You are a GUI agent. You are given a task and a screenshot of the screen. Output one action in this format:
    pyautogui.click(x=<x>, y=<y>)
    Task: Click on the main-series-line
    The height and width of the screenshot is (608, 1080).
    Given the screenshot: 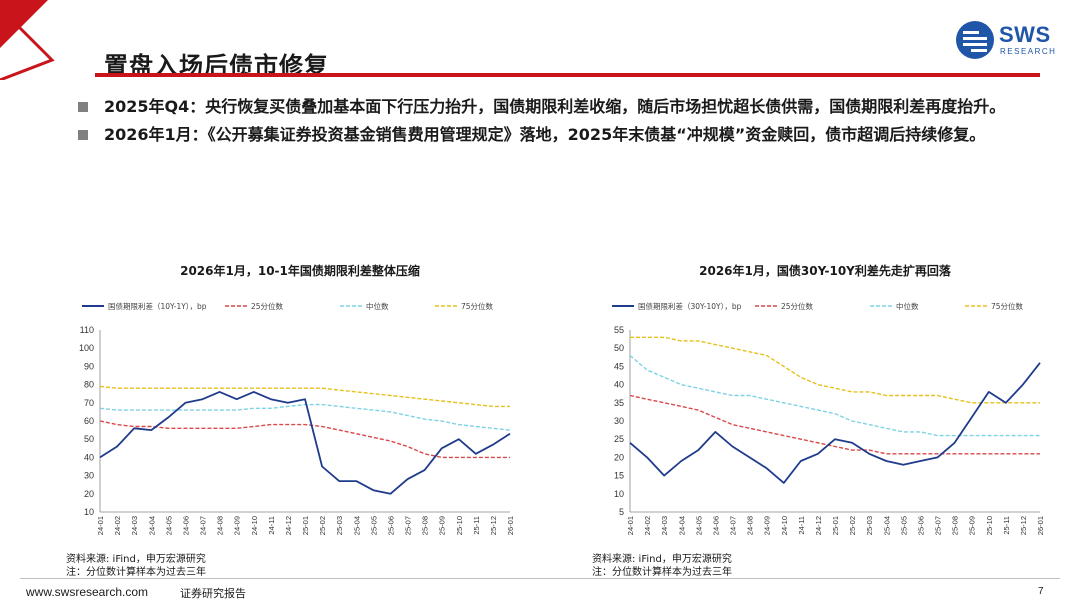 What is the action you would take?
    pyautogui.click(x=835, y=423)
    